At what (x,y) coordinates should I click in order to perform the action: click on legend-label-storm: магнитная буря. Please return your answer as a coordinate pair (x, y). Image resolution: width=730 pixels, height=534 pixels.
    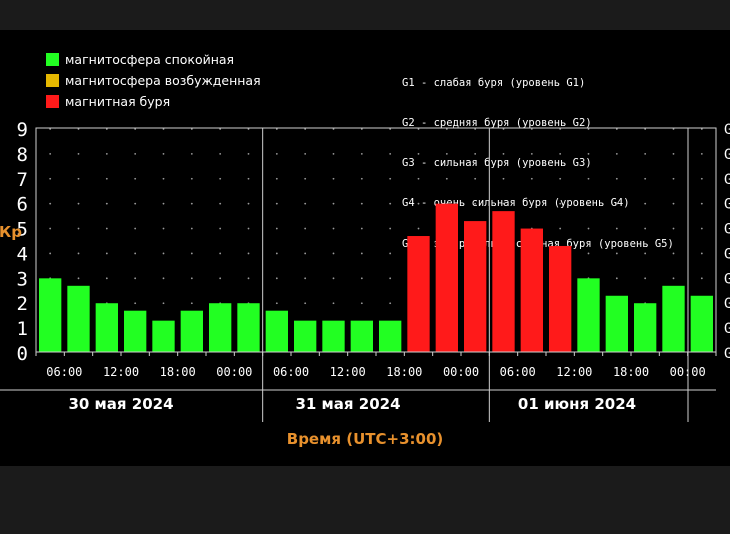
    Looking at the image, I should click on (118, 101).